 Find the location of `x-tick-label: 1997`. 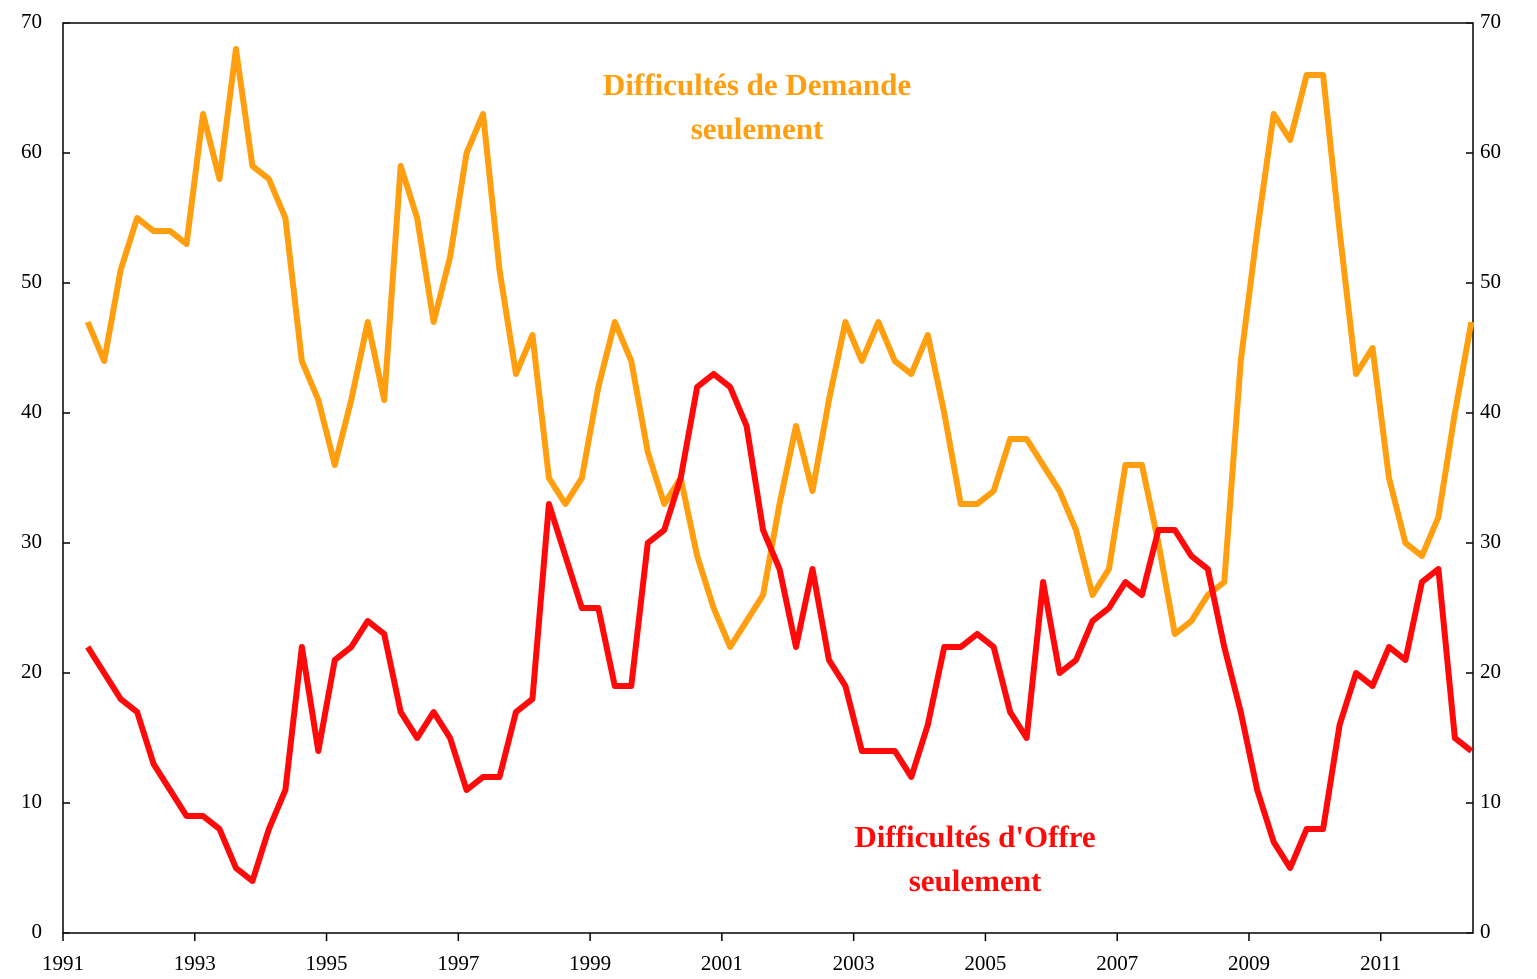

x-tick-label: 1997 is located at coordinates (458, 963).